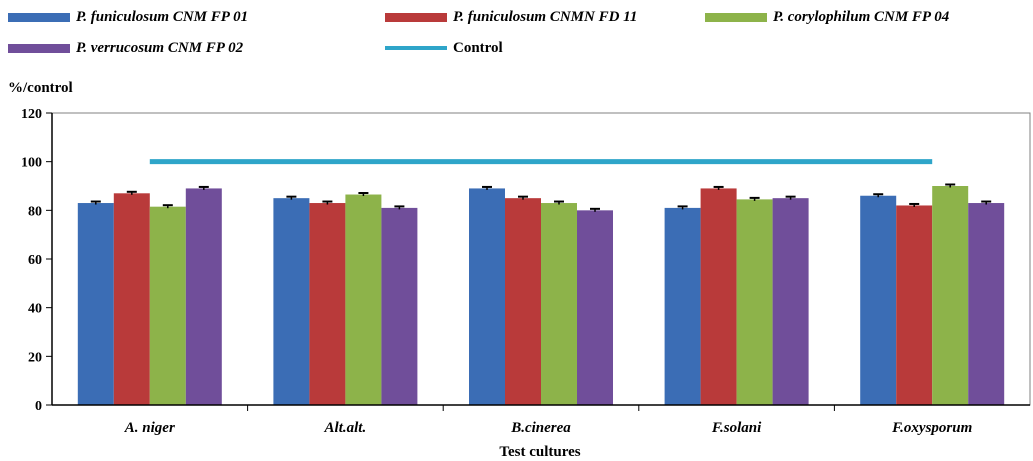  Describe the element at coordinates (38, 406) in the screenshot. I see `y-tick-label: 0` at that location.